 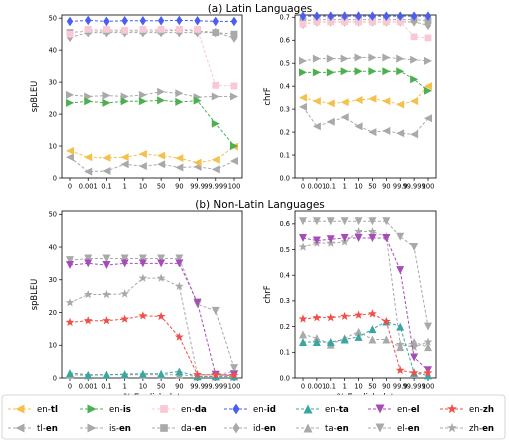 What do you see at coordinates (386, 387) in the screenshot?
I see `x-tick-label: 90` at bounding box center [386, 387].